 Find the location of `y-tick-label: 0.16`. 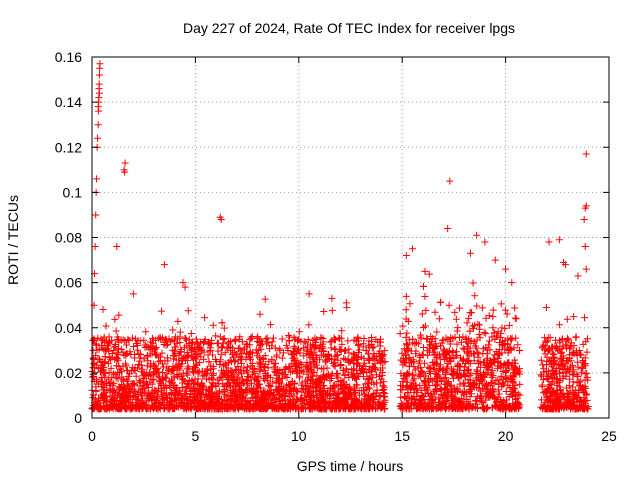

y-tick-label: 0.16 is located at coordinates (68, 57).